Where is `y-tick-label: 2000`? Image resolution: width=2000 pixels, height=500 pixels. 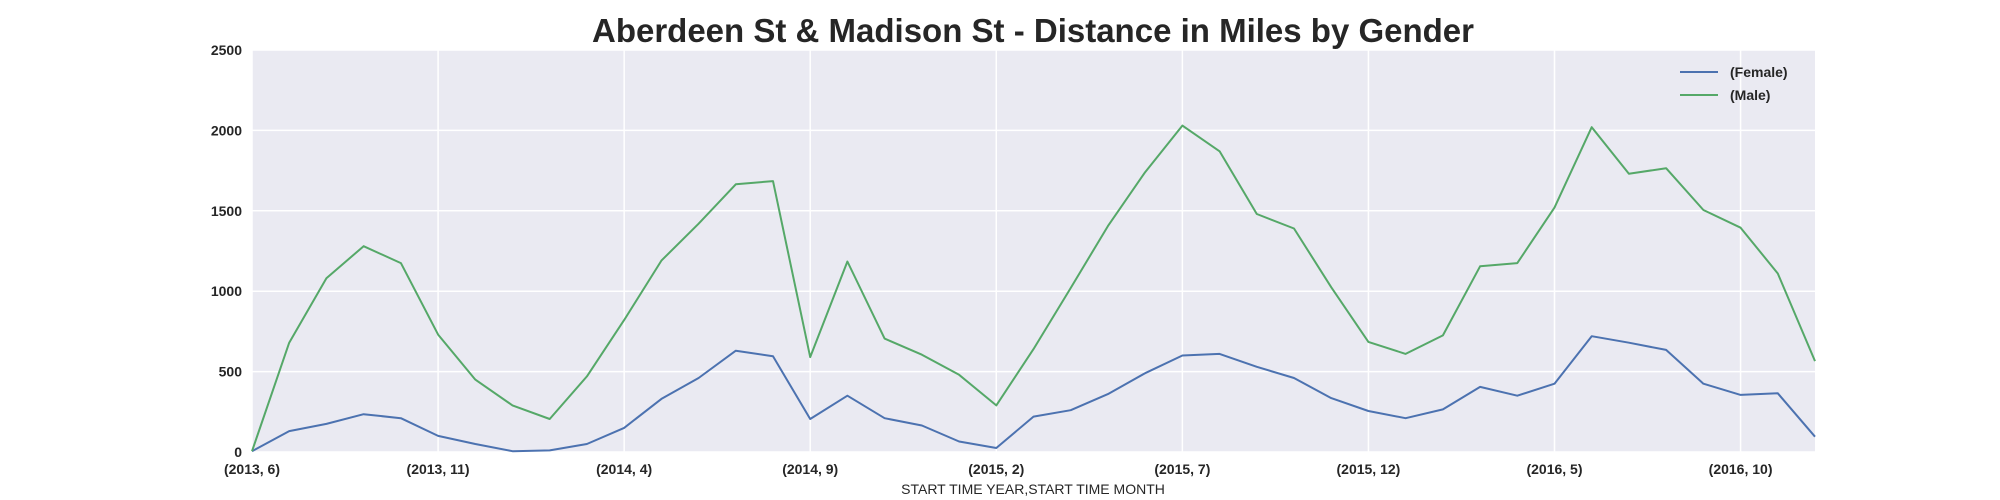
y-tick-label: 2000 is located at coordinates (226, 130).